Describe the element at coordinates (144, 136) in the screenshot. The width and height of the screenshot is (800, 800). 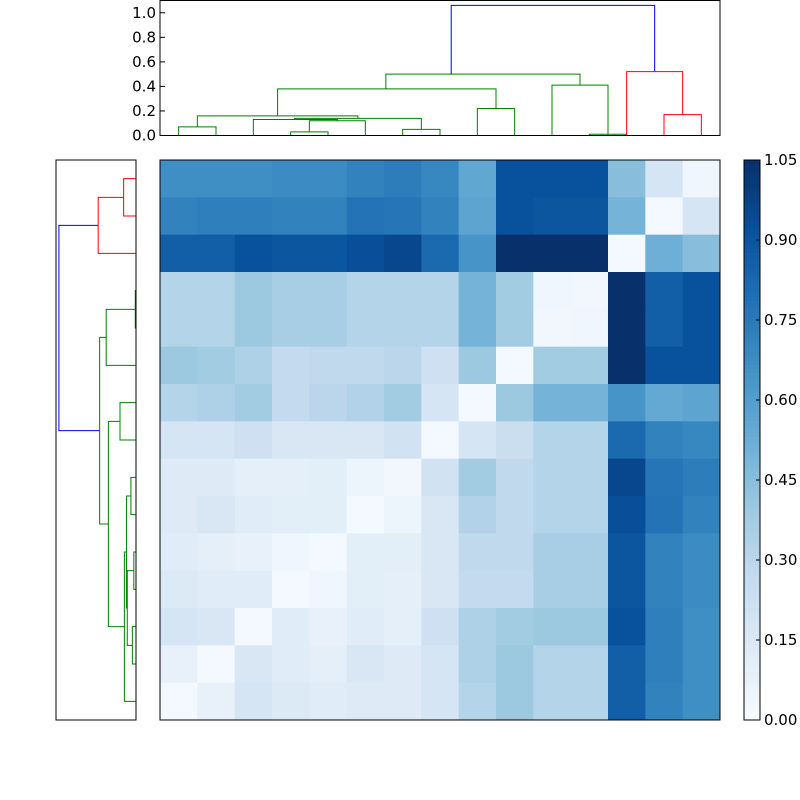
I see `y-tick-label: 0.0` at that location.